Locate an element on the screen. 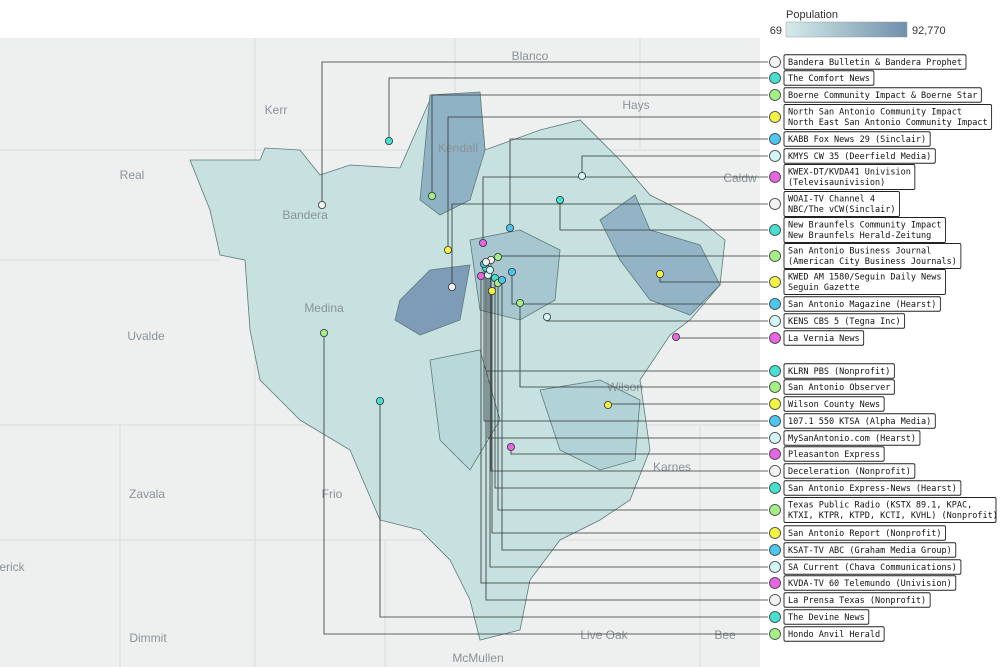  outlet-name: Boerne Community Impact & Boerne Star is located at coordinates (882, 96).